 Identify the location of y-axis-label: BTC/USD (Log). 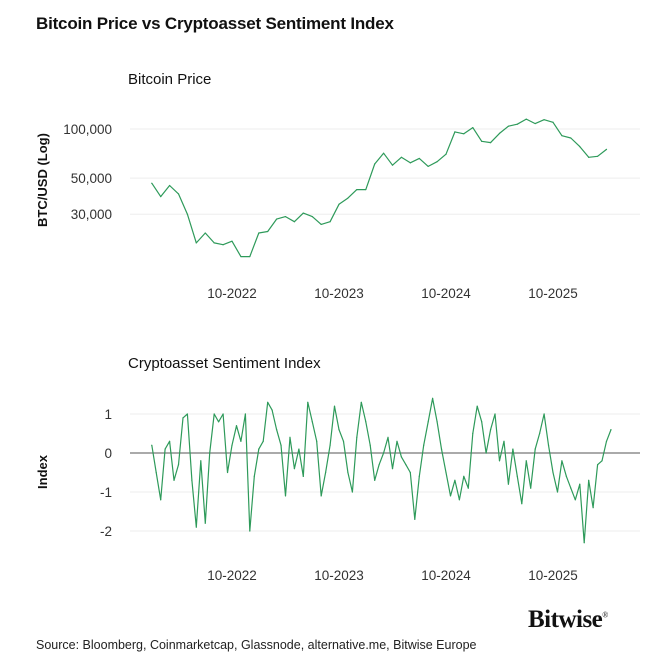
(42, 180).